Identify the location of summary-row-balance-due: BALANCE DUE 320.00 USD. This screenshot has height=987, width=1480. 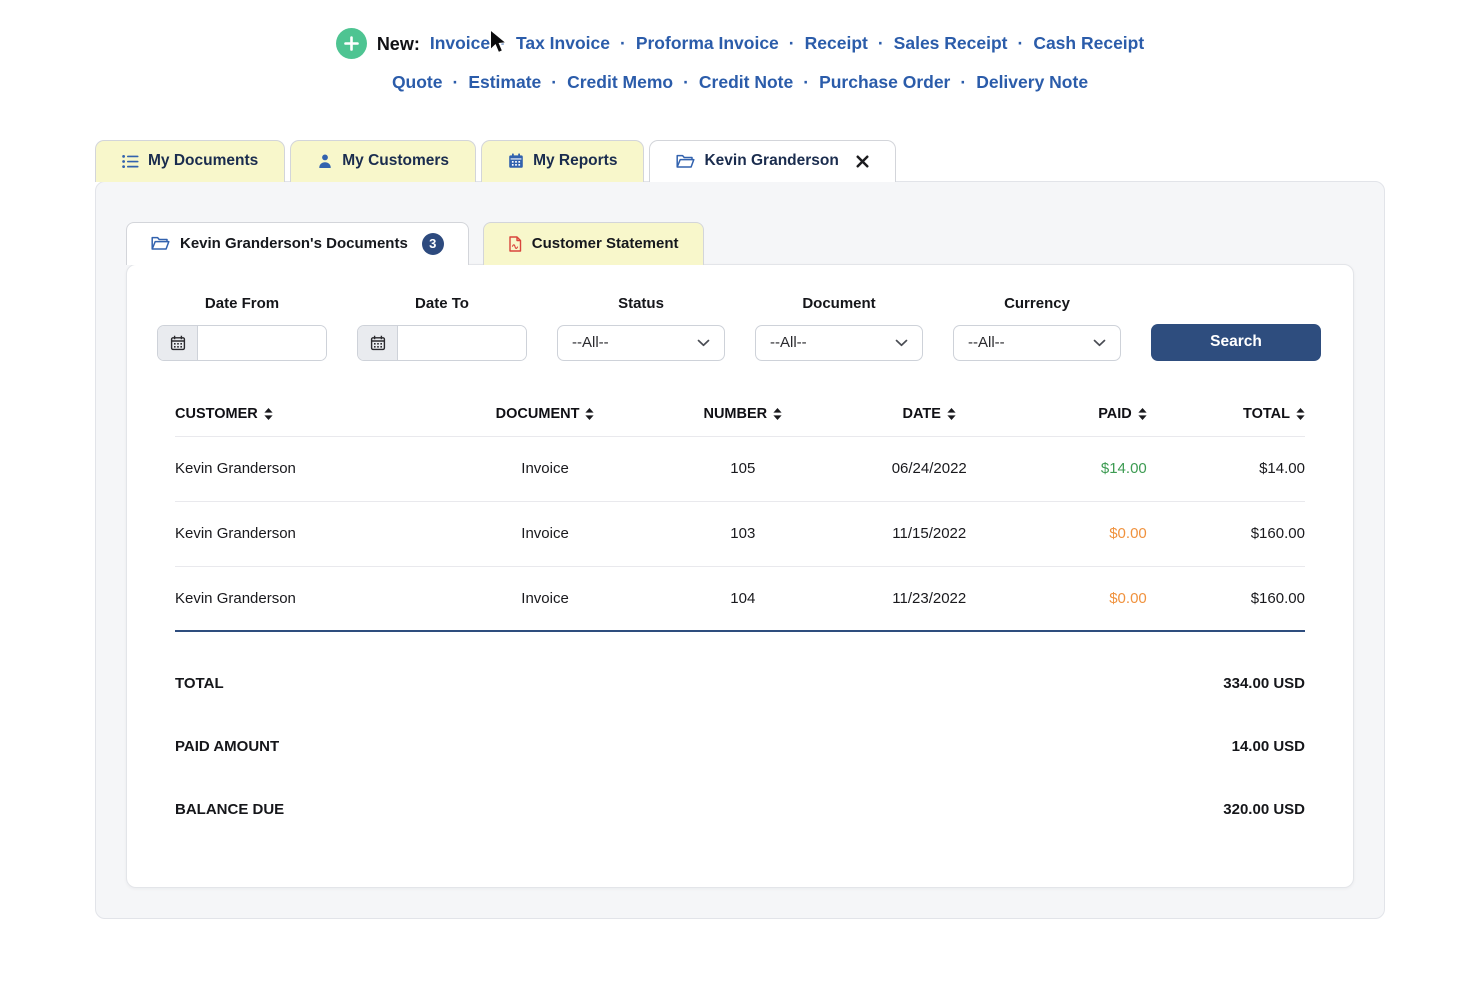
(740, 809).